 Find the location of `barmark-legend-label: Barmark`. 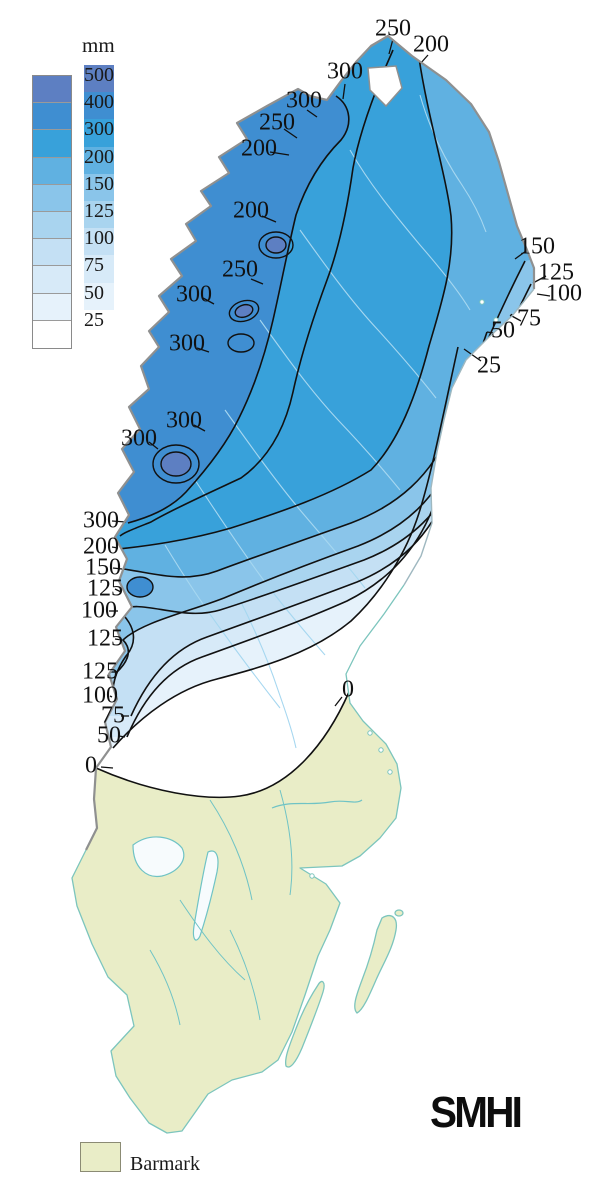

barmark-legend-label: Barmark is located at coordinates (165, 1164).